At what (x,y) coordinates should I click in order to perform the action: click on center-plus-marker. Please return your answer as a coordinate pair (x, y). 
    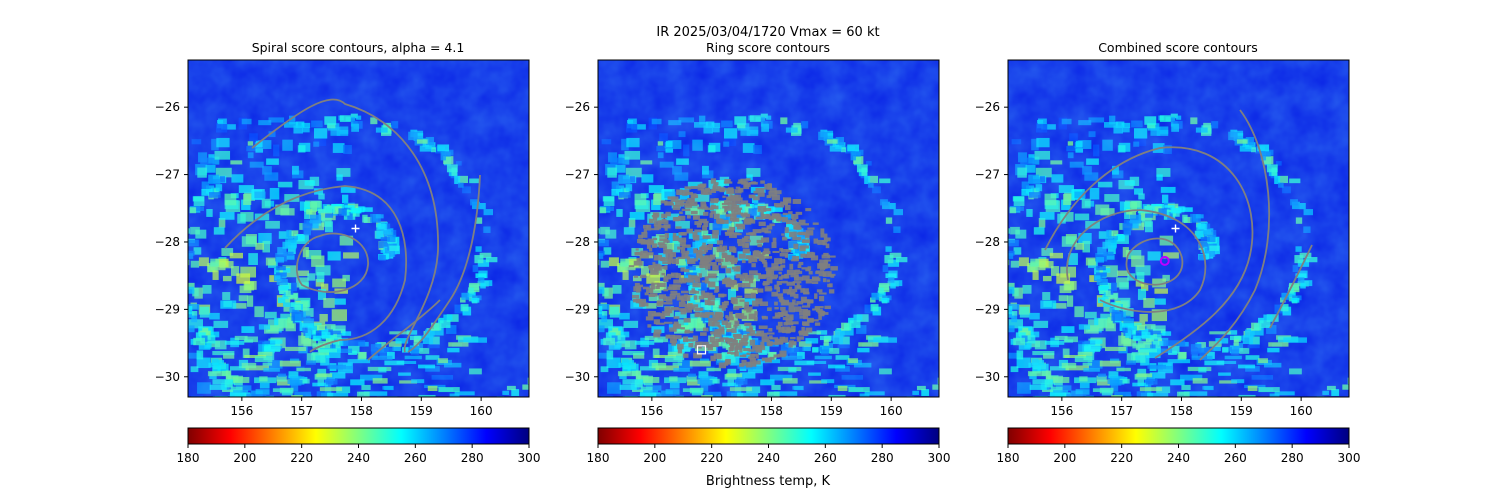
    Looking at the image, I should click on (355, 228).